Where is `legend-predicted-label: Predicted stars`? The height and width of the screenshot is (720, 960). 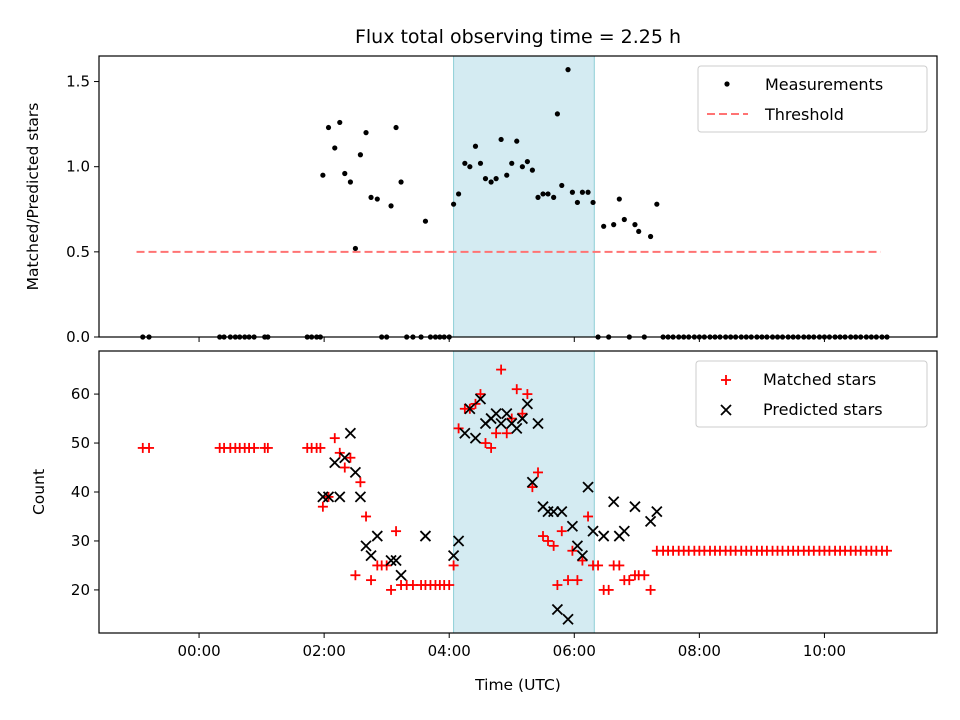 legend-predicted-label: Predicted stars is located at coordinates (823, 409).